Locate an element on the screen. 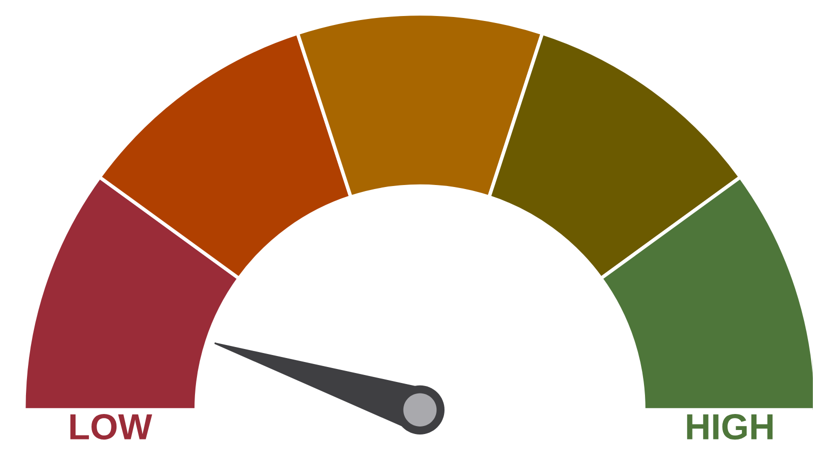  slice-label: LOW is located at coordinates (111, 427).